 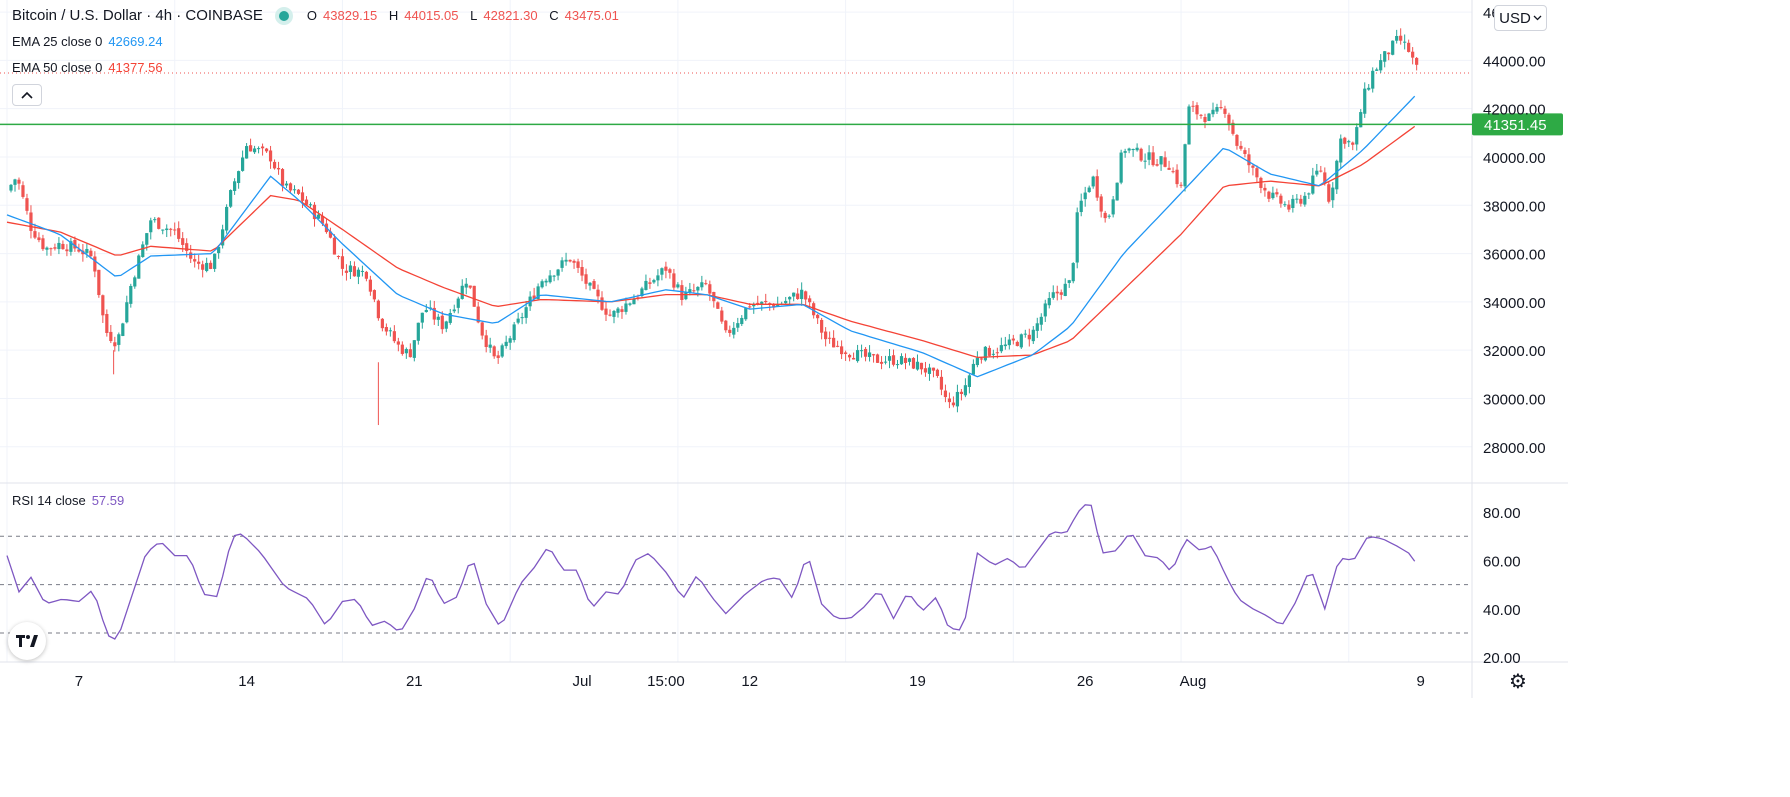 I want to click on market-open-indicator, so click(x=283, y=15).